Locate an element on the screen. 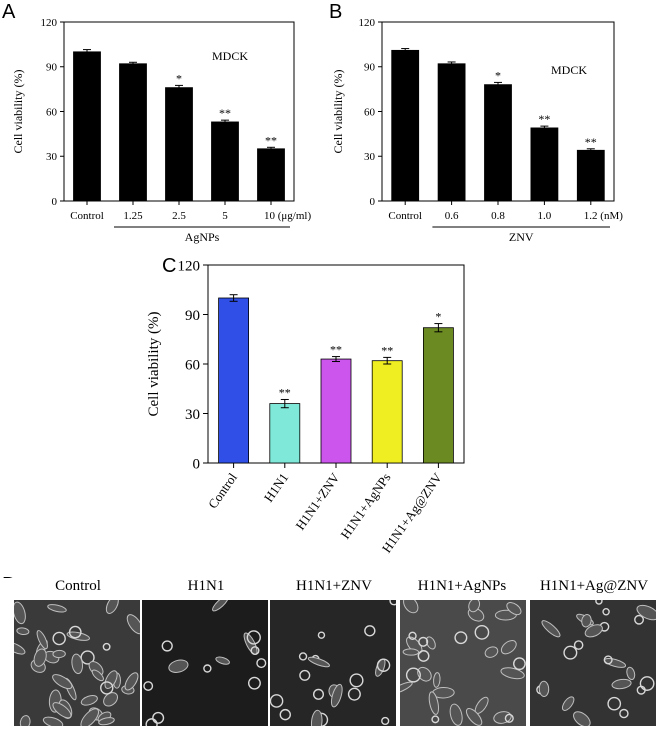 The image size is (661, 730). micrograph-background is located at coordinates (593, 663).